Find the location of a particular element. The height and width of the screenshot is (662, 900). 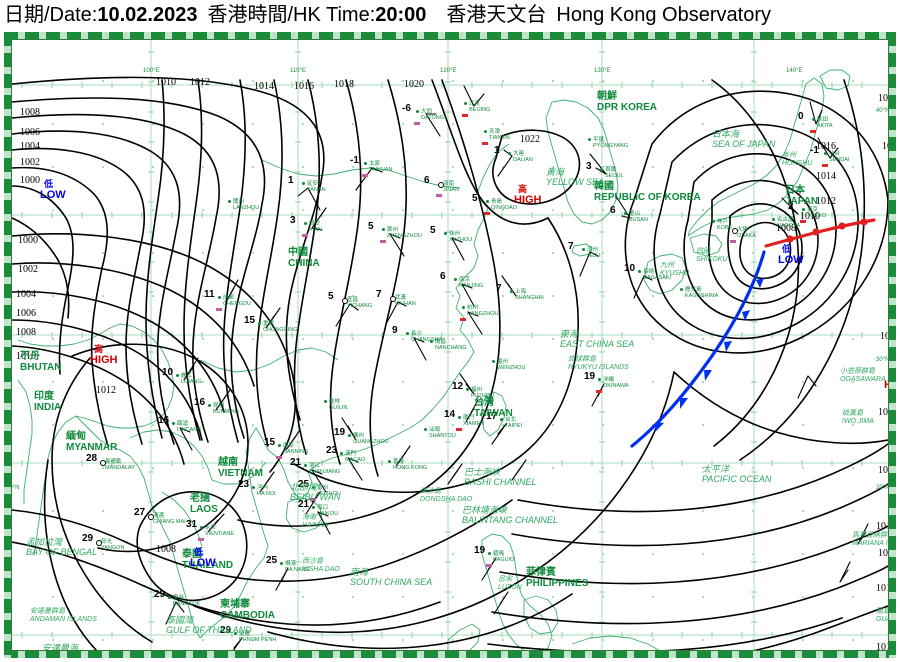

front-layer is located at coordinates (753, 333).